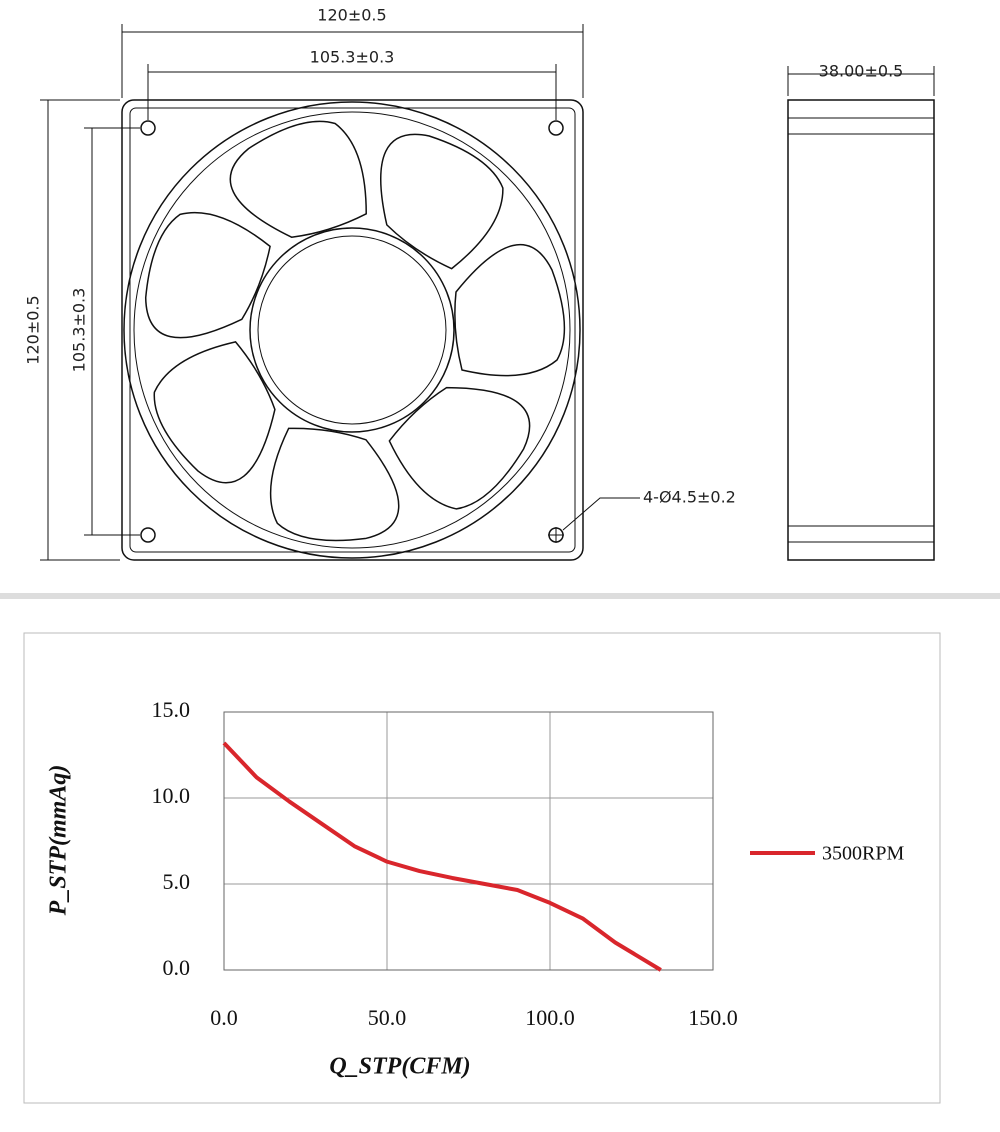 The image size is (1000, 1132). What do you see at coordinates (59, 841) in the screenshot?
I see `y-axis-label: P_STP(mmAq)` at bounding box center [59, 841].